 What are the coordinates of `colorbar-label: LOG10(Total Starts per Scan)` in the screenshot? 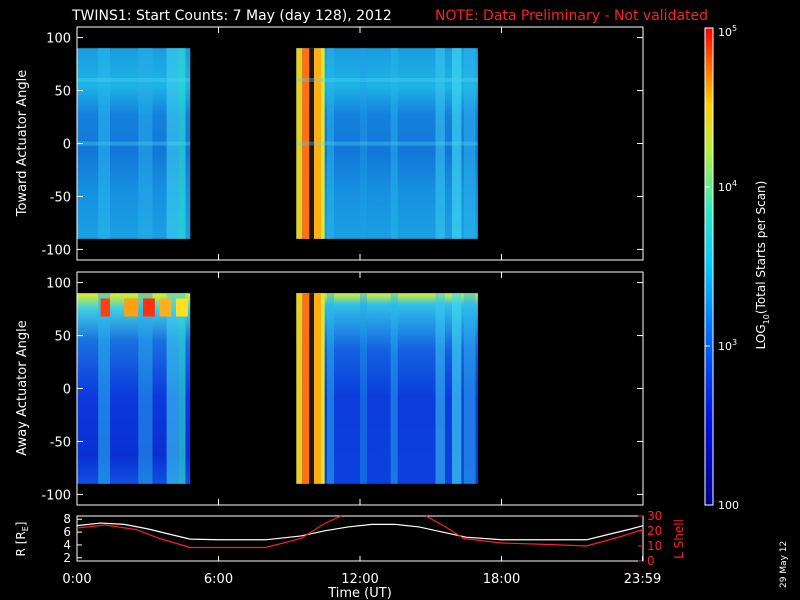 It's located at (762, 265).